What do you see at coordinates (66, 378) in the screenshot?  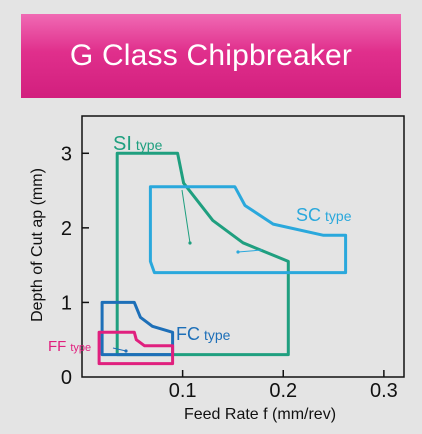 I see `y-tick-label: 0` at bounding box center [66, 378].